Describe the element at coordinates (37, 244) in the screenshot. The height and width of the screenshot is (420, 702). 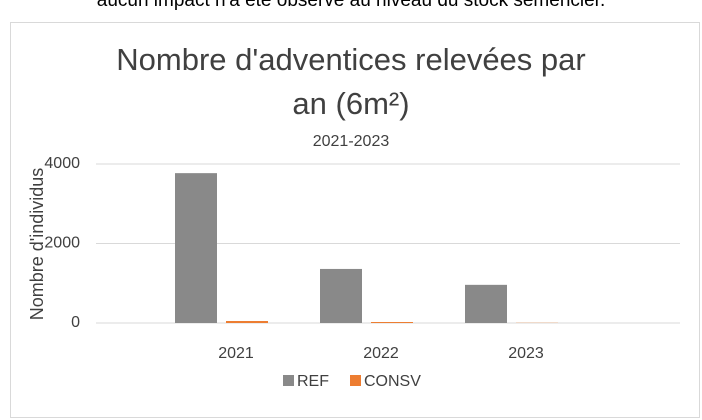
I see `y-axis-label: Nombre d'individus` at that location.